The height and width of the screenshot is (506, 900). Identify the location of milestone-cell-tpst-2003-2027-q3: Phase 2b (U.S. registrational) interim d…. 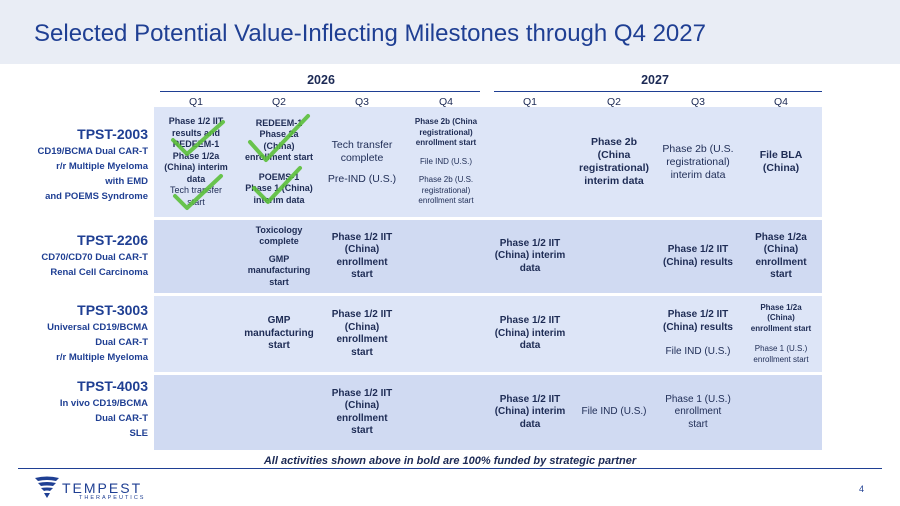
(698, 162).